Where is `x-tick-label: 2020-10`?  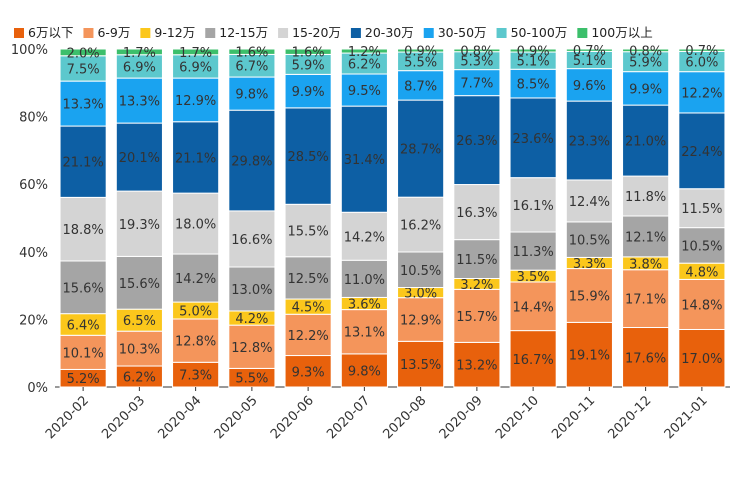
x-tick-label: 2020-10 is located at coordinates (517, 417).